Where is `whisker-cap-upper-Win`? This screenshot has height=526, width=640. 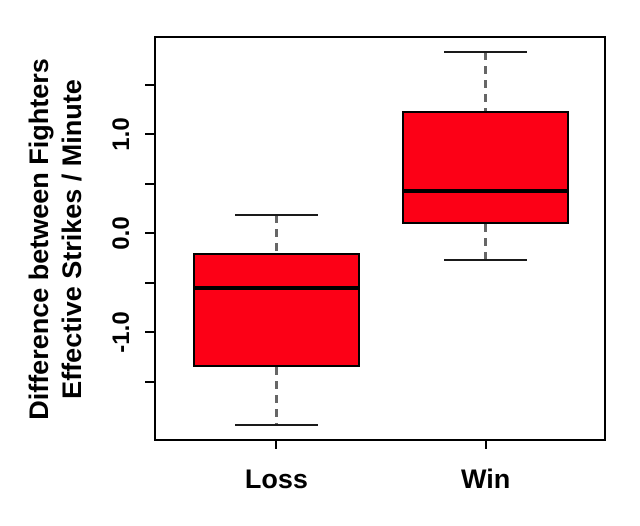
whisker-cap-upper-Win is located at coordinates (485, 51).